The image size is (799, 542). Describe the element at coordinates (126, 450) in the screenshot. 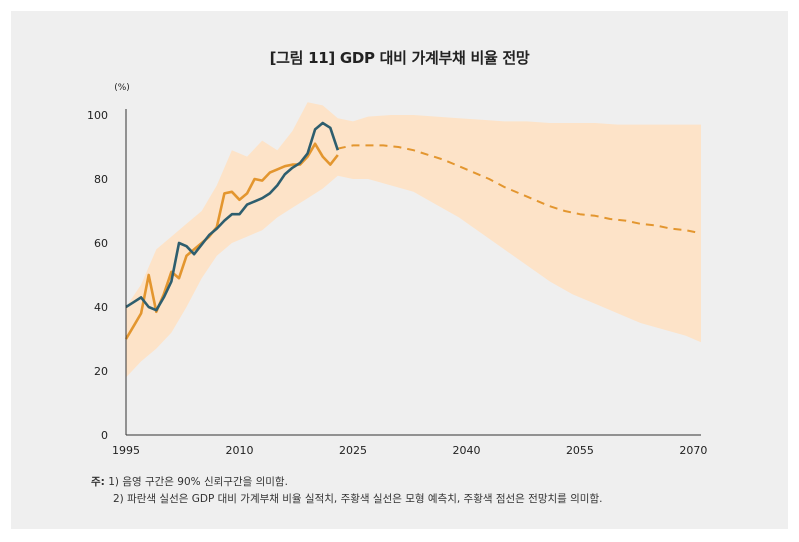

I see `x-tick-label: 1995` at that location.